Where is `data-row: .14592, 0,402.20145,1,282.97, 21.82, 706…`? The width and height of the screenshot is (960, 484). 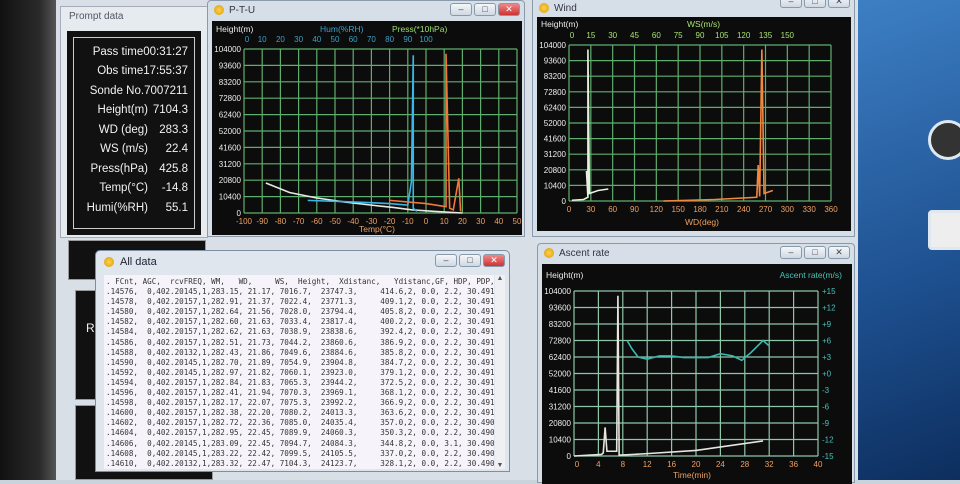 data-row: .14592, 0,402.20145,1,282.97, 21.82, 706… is located at coordinates (300, 372).